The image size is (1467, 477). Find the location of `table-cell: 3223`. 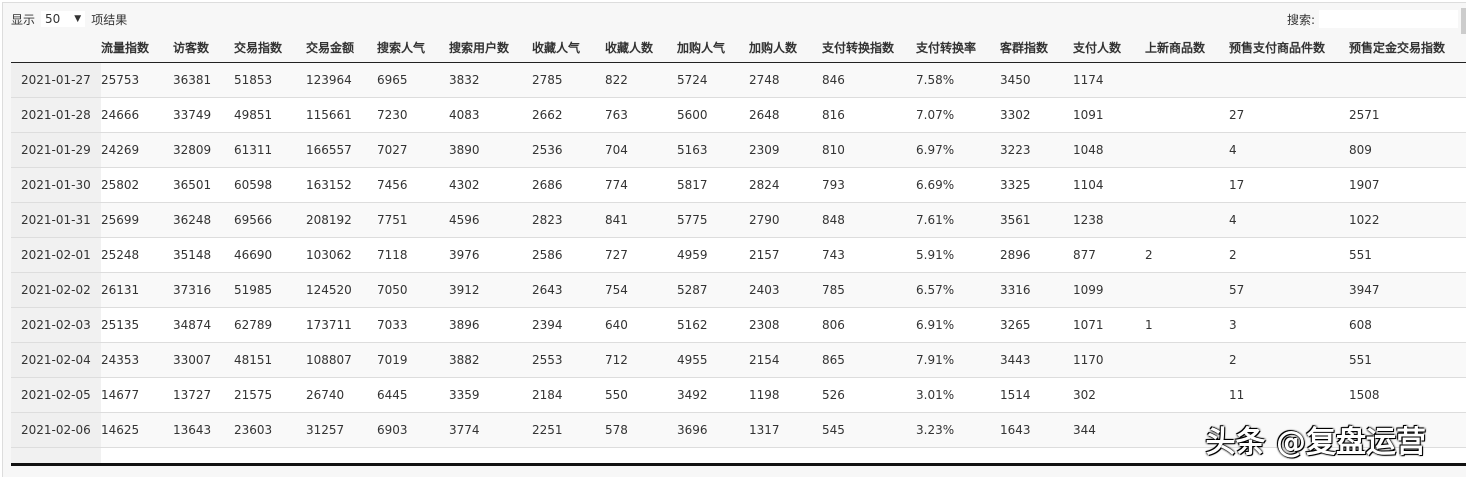

table-cell: 3223 is located at coordinates (1036, 150).